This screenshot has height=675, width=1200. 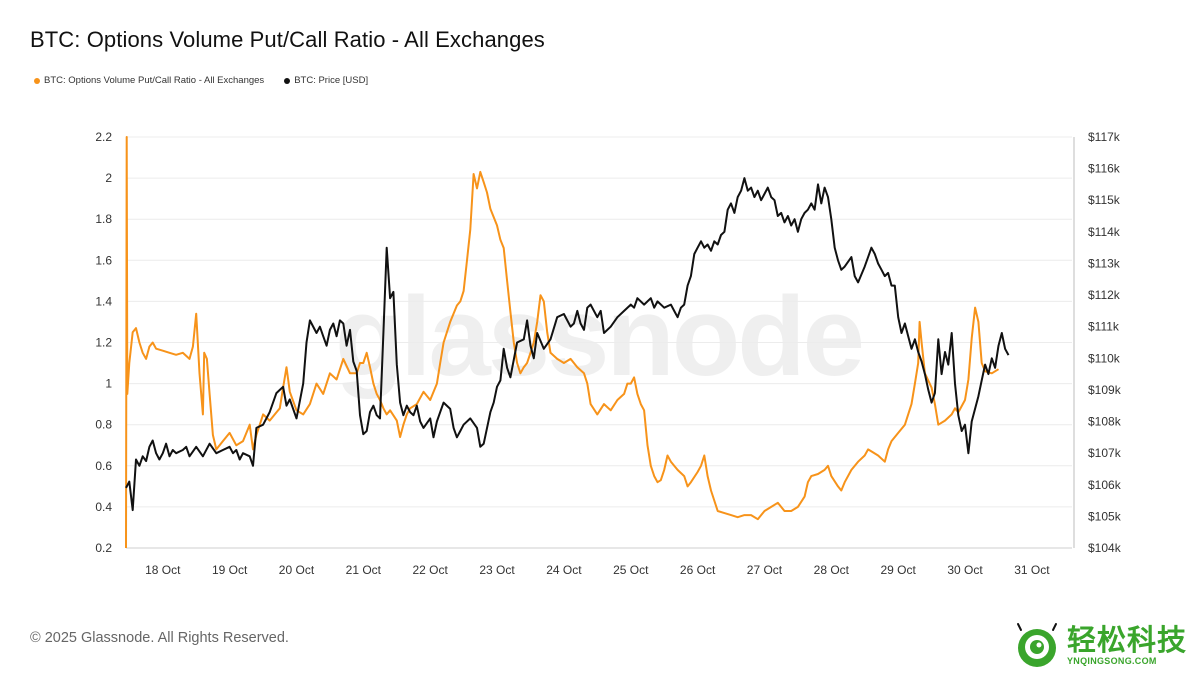 What do you see at coordinates (108, 384) in the screenshot?
I see `y-left-tick-label: 1` at bounding box center [108, 384].